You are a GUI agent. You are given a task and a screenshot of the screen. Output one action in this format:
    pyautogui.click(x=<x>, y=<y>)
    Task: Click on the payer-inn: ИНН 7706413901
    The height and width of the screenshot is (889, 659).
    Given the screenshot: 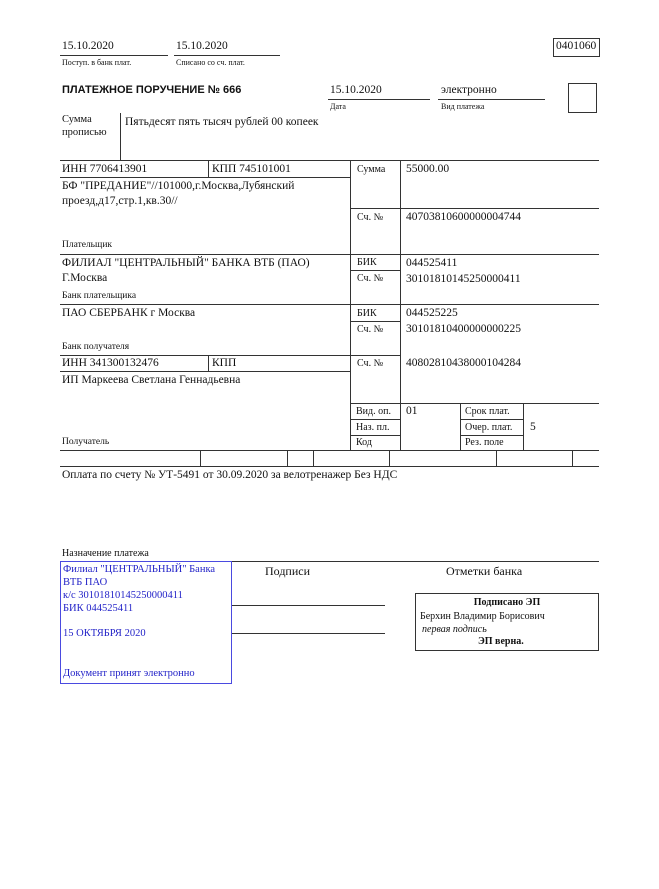 What is the action you would take?
    pyautogui.click(x=105, y=169)
    